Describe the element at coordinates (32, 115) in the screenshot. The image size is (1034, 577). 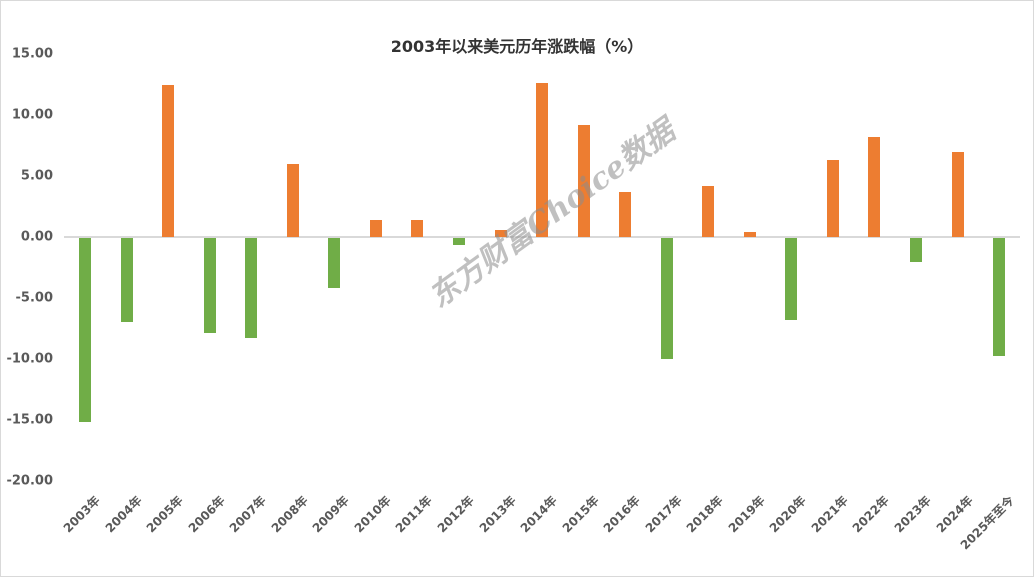
I see `y-tick-label: 10.00` at that location.